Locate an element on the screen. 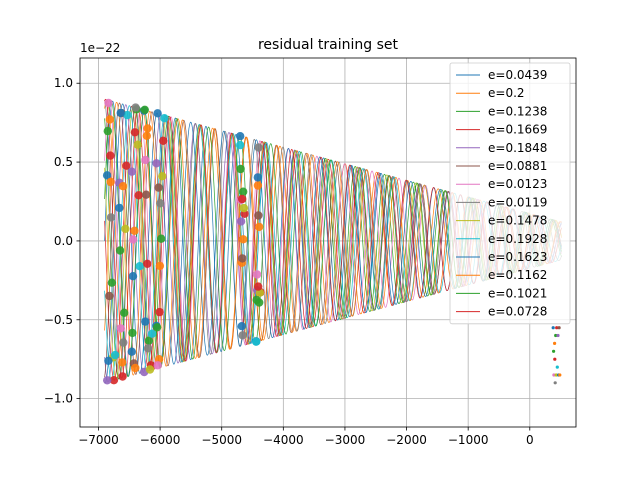  legend-label: e=0.1021 is located at coordinates (517, 293).